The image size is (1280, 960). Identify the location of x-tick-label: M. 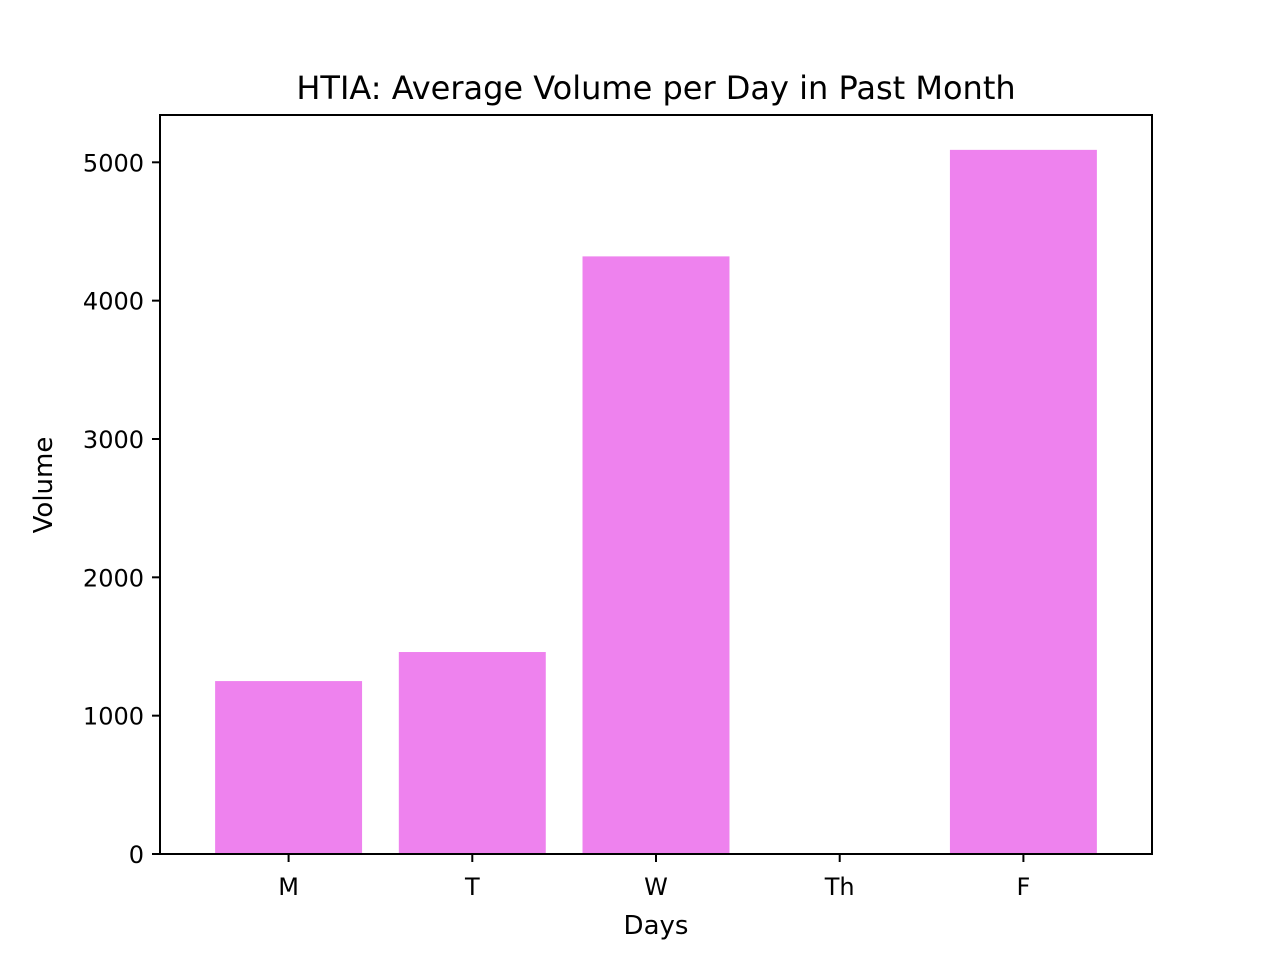
(288, 887).